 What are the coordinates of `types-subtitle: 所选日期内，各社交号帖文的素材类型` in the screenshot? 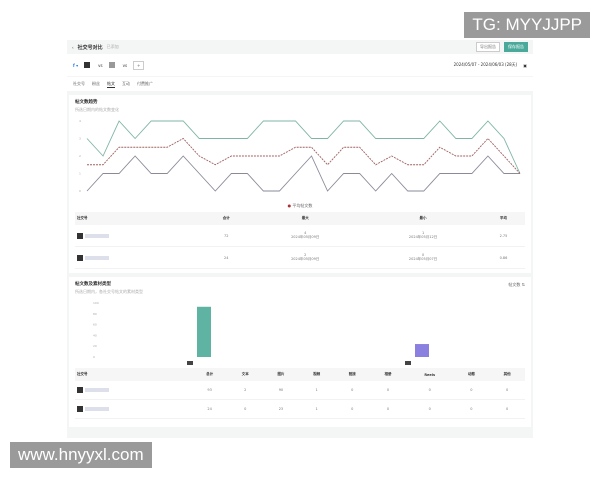 It's located at (109, 291).